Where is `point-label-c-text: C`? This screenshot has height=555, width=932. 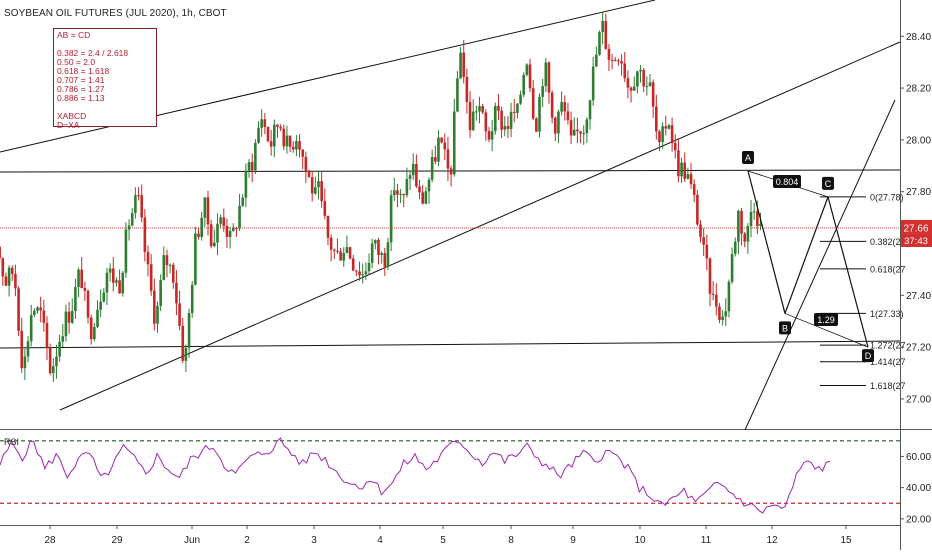
point-label-c-text: C is located at coordinates (828, 184).